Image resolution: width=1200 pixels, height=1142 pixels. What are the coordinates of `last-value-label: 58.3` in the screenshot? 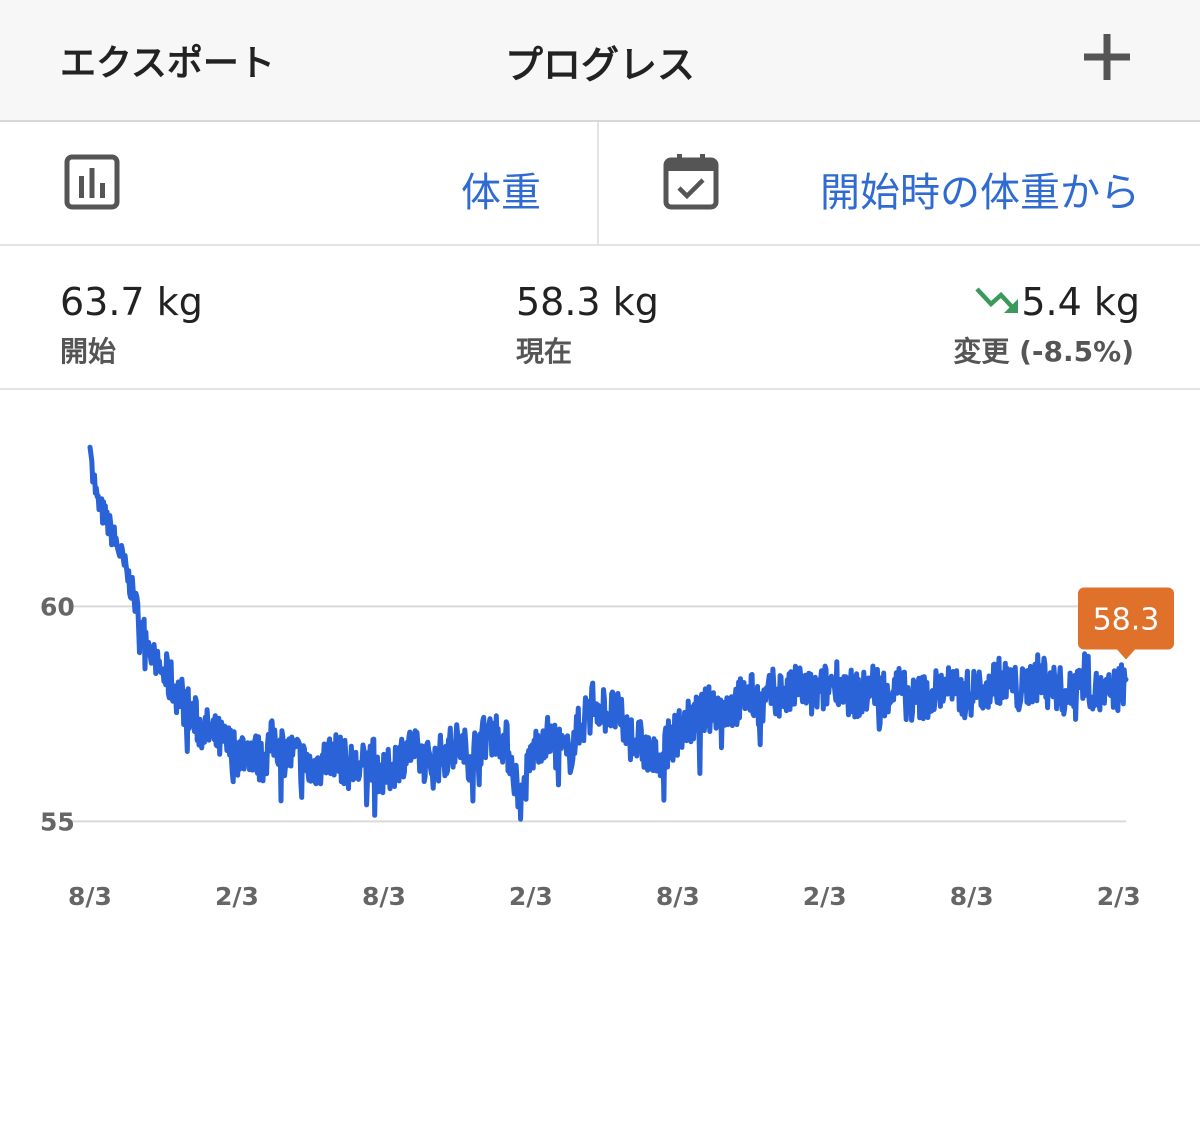 It's located at (1126, 619).